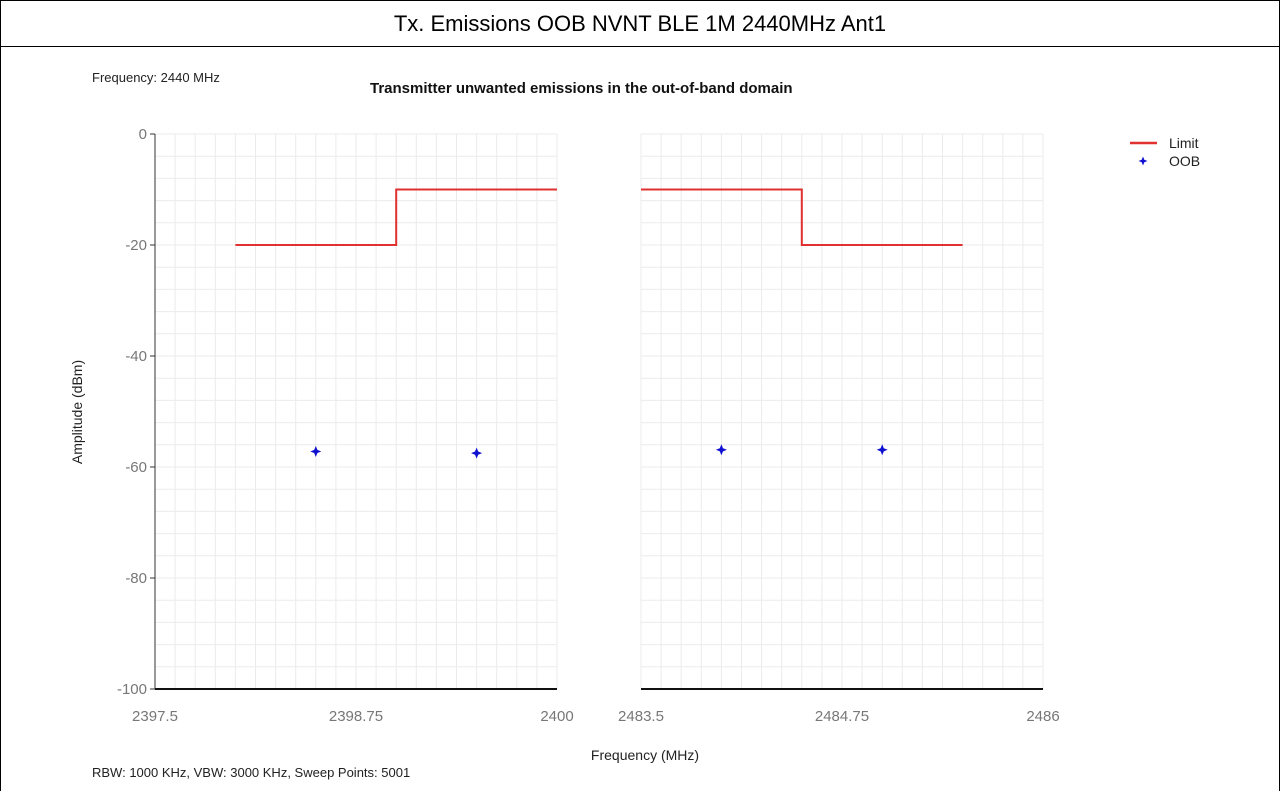  What do you see at coordinates (156, 77) in the screenshot?
I see `frequency-label: Frequency: 2440 MHz` at bounding box center [156, 77].